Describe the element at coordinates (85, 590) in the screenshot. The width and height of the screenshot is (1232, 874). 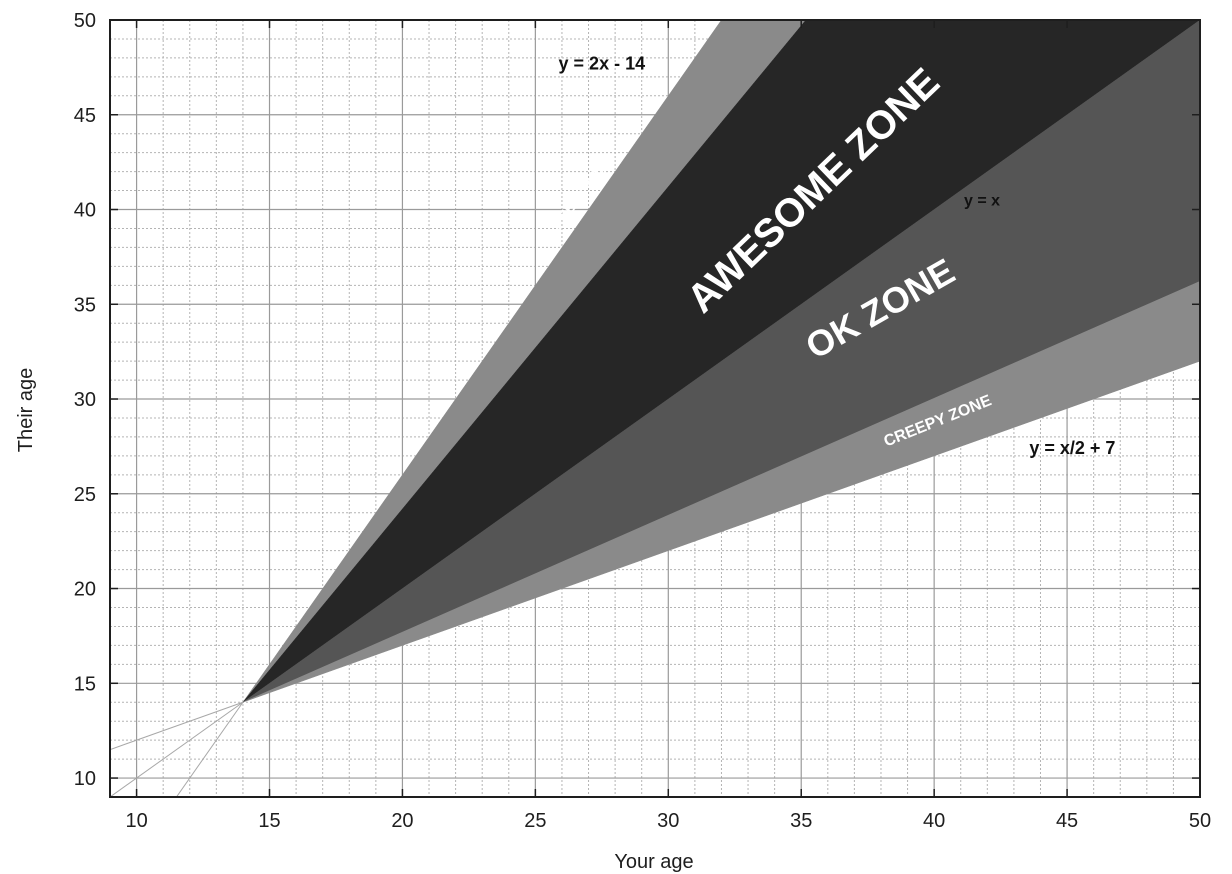
I see `y-tick-label: 20` at that location.